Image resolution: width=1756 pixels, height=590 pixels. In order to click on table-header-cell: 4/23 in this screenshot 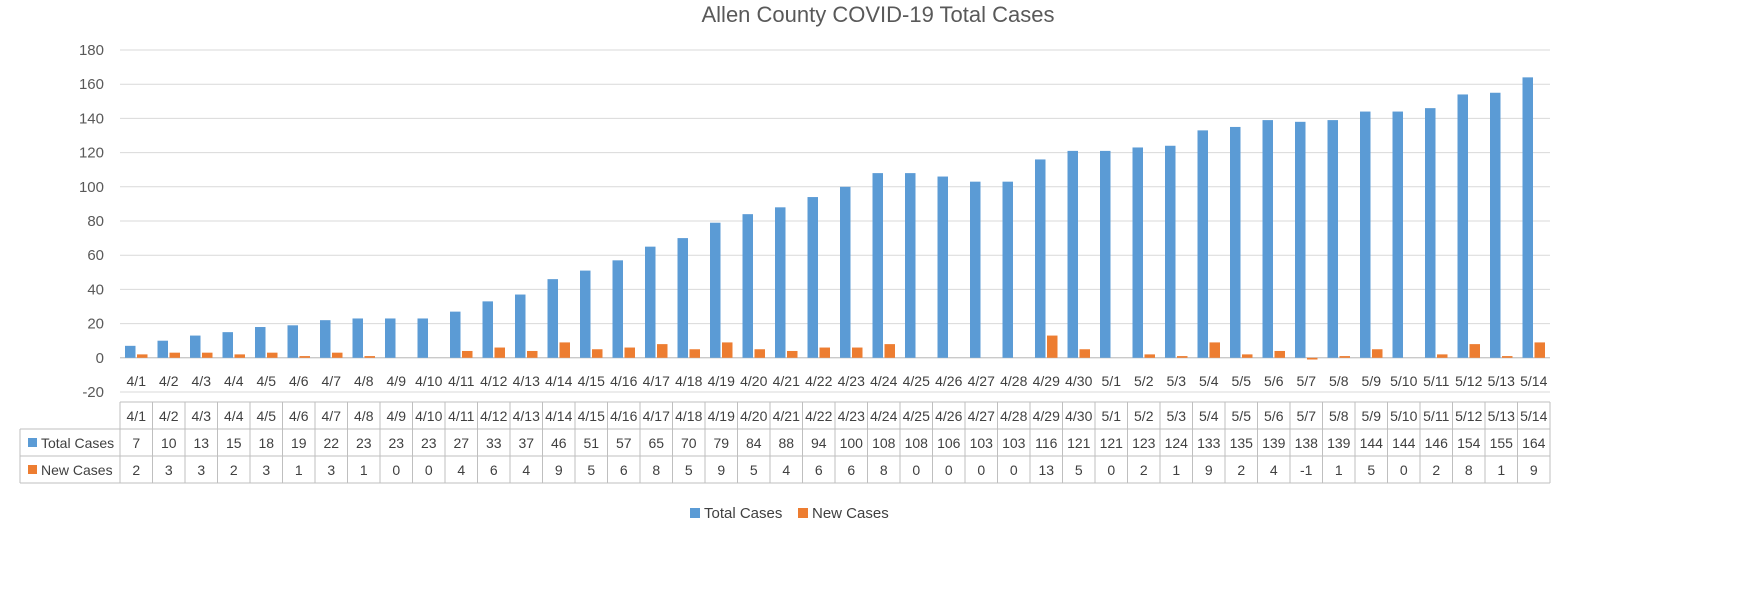, I will do `click(851, 416)`.